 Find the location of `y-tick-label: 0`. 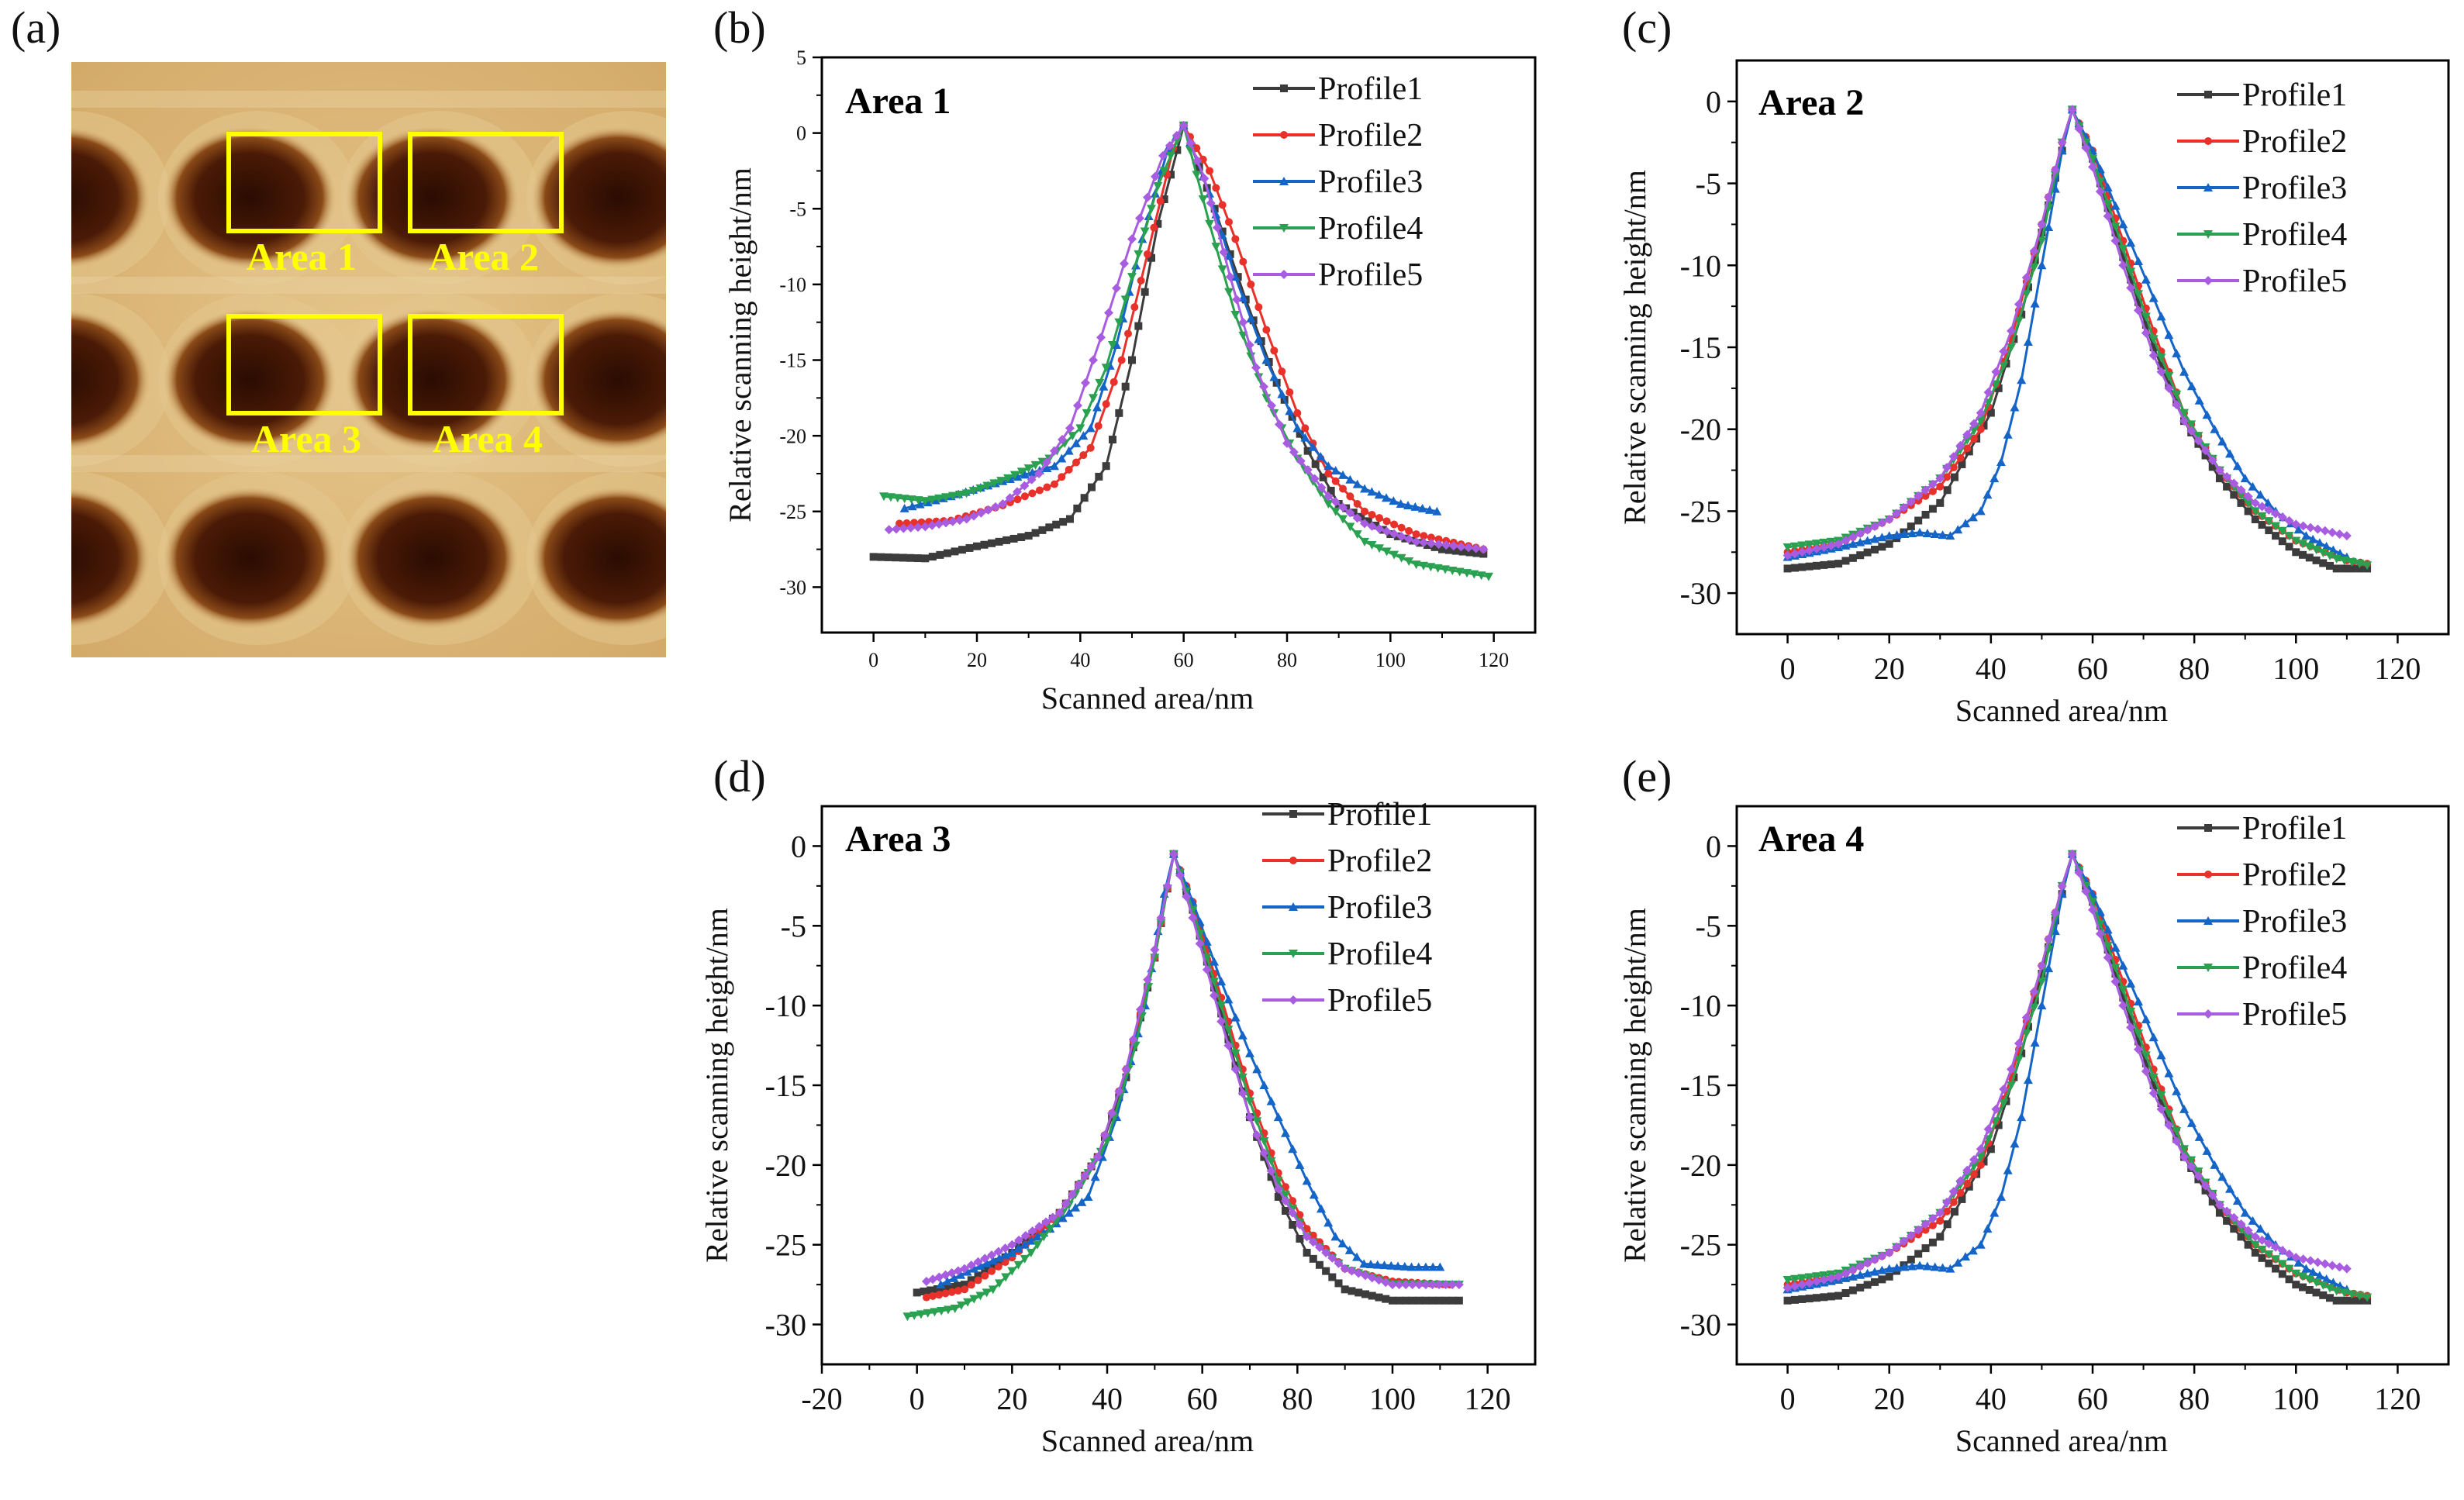

y-tick-label: 0 is located at coordinates (1713, 102).